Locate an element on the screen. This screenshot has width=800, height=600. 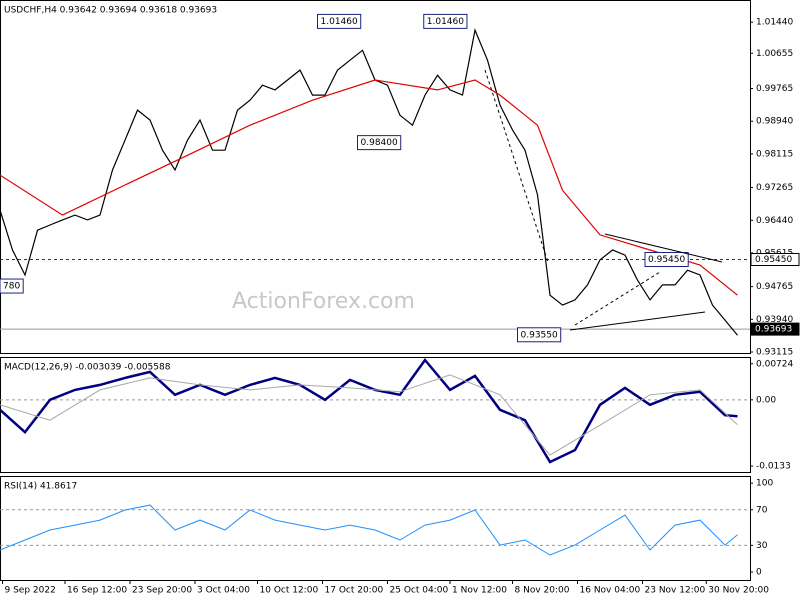
annotation-label: 0.95450 is located at coordinates (666, 260).